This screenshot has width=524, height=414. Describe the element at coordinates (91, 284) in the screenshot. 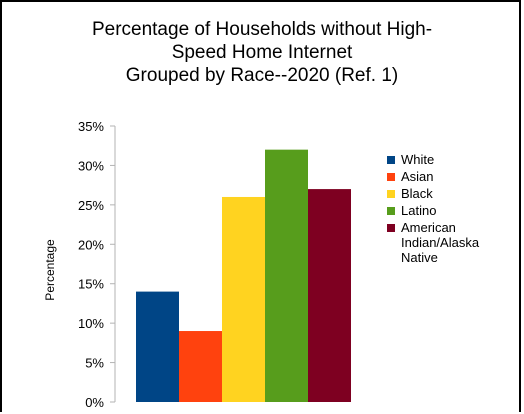

I see `y-tick-label: 15%` at that location.